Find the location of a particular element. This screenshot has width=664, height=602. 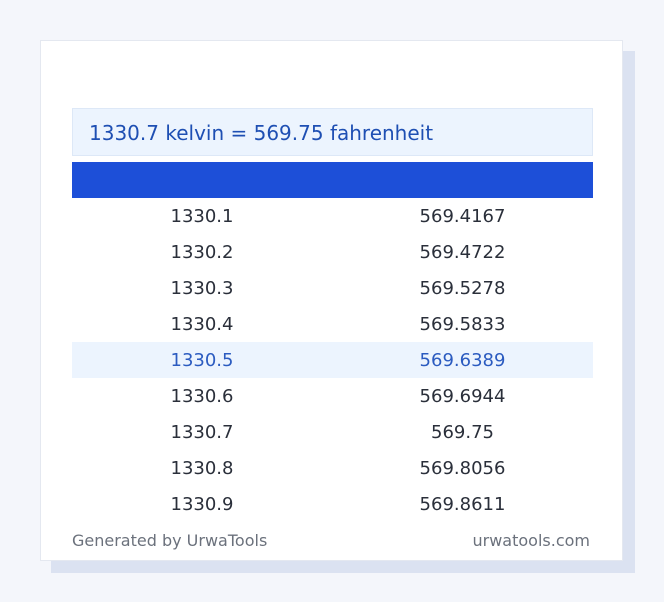

table-row-highlighted: 1330.5 569.6389 is located at coordinates (332, 360).